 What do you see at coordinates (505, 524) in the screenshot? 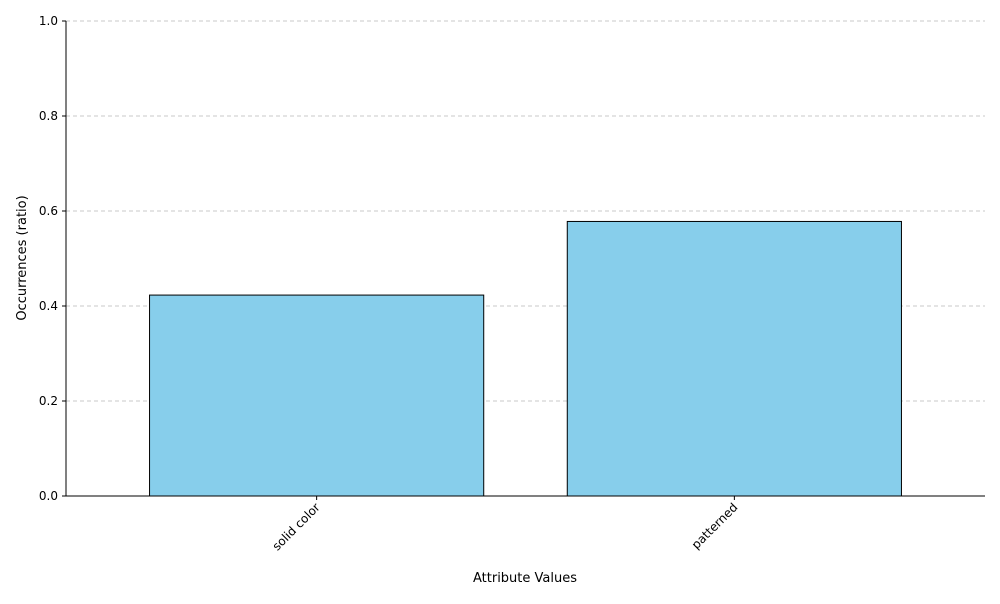
I see `x-ticks: solid color patterned` at bounding box center [505, 524].